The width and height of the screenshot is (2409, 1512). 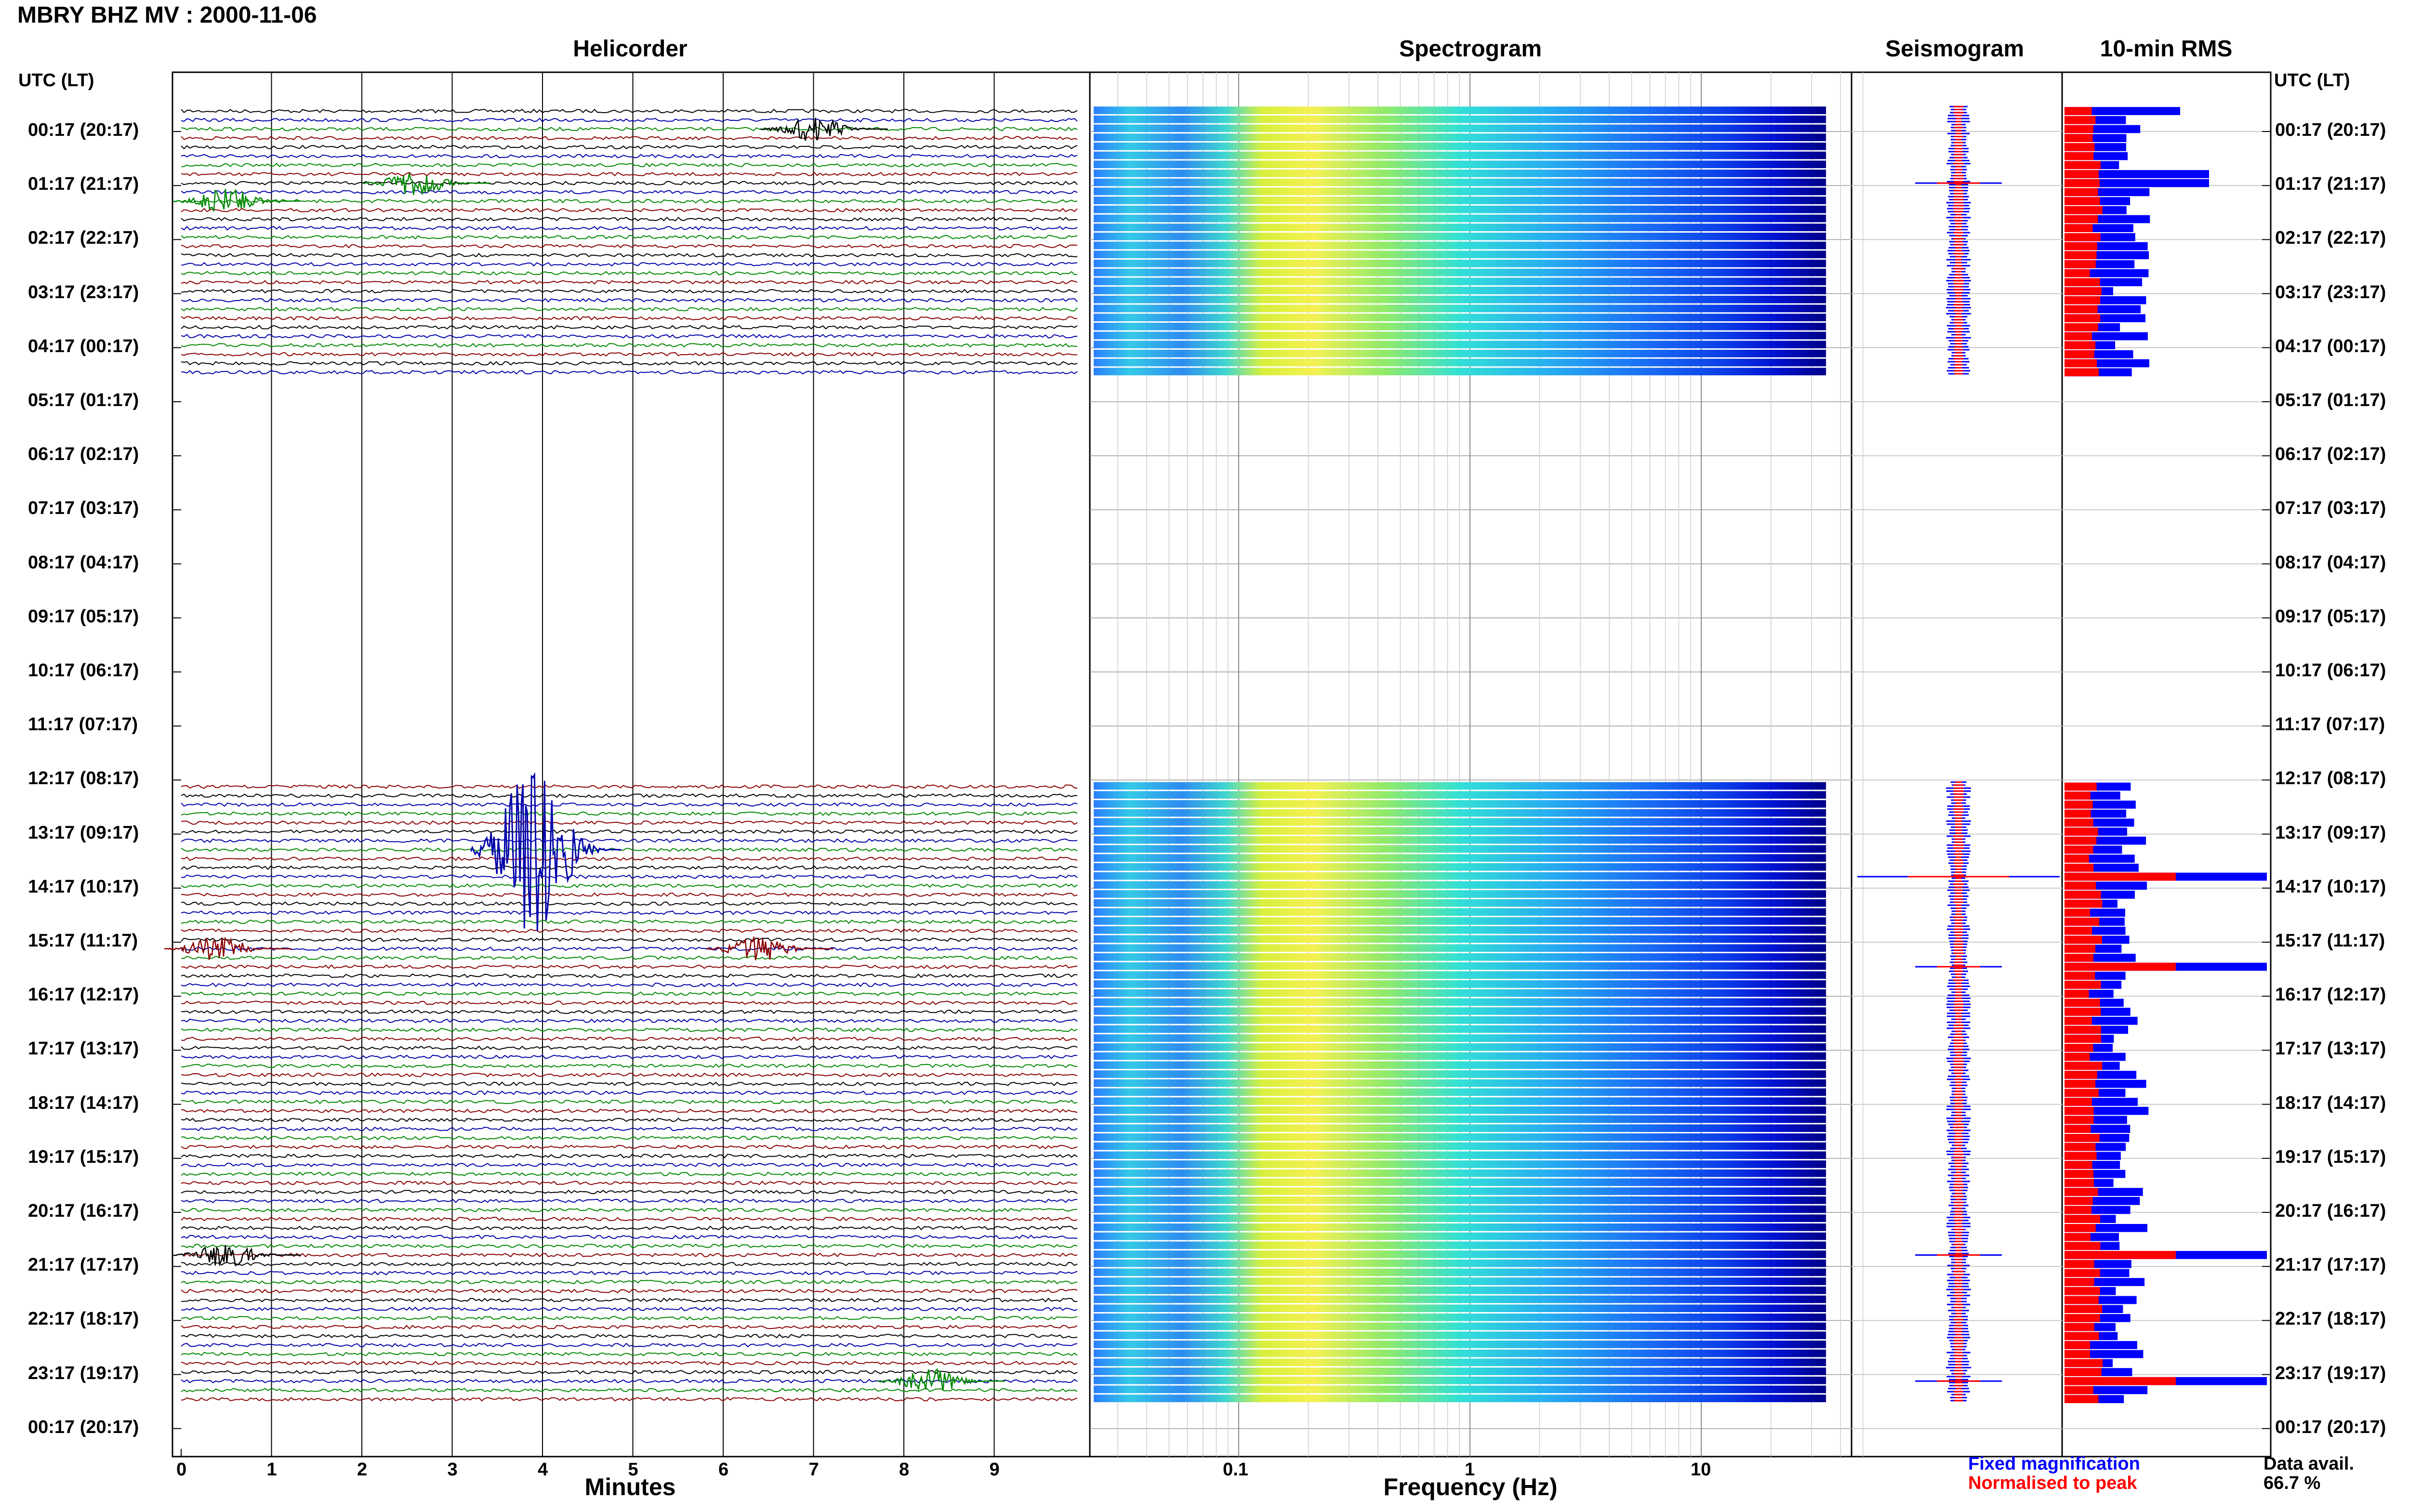 I want to click on data-availability-value: 66.7 %, so click(x=2292, y=1483).